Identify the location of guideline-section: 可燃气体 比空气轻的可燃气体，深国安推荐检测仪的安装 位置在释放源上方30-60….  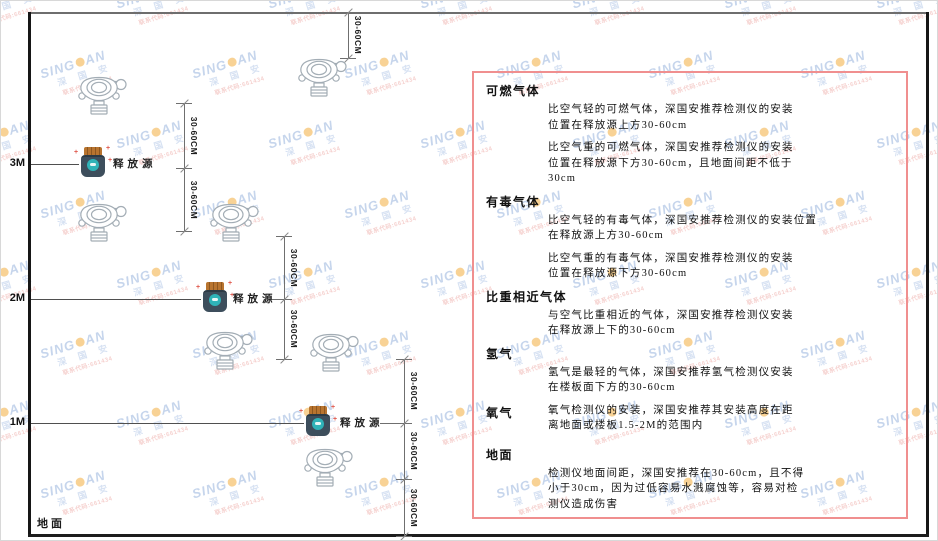
(690, 135).